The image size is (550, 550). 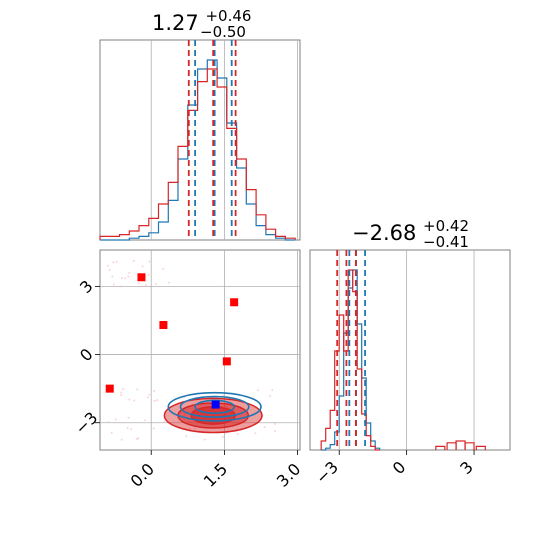 What do you see at coordinates (175, 23) in the screenshot?
I see `title-1-value: 1.27` at bounding box center [175, 23].